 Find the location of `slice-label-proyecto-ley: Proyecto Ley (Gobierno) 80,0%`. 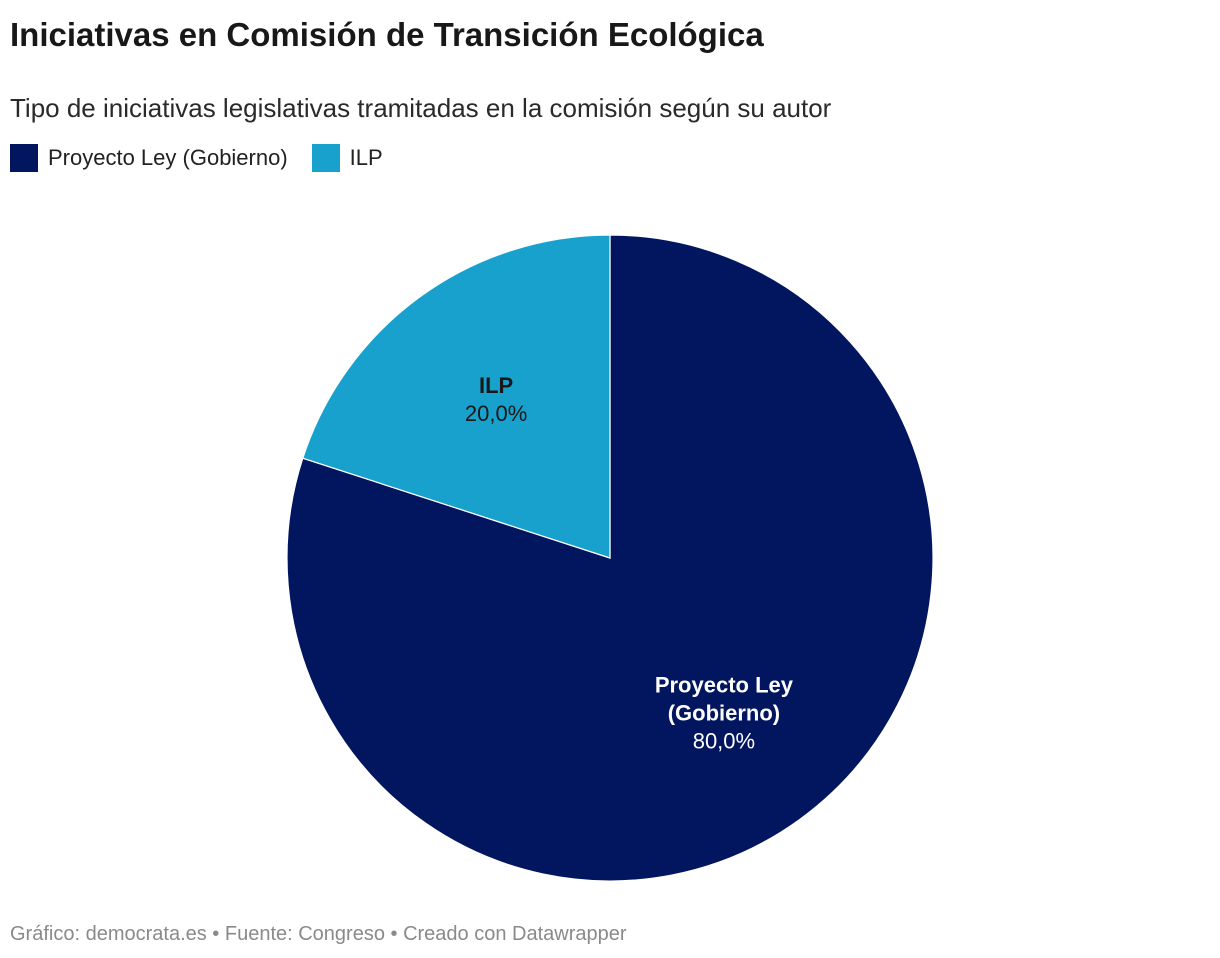

slice-label-proyecto-ley: Proyecto Ley (Gobierno) 80,0% is located at coordinates (724, 713).